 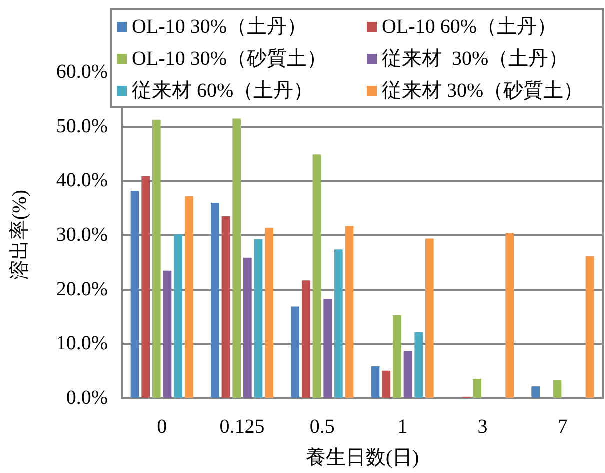 I want to click on x-tick-label: 3, so click(x=483, y=427).